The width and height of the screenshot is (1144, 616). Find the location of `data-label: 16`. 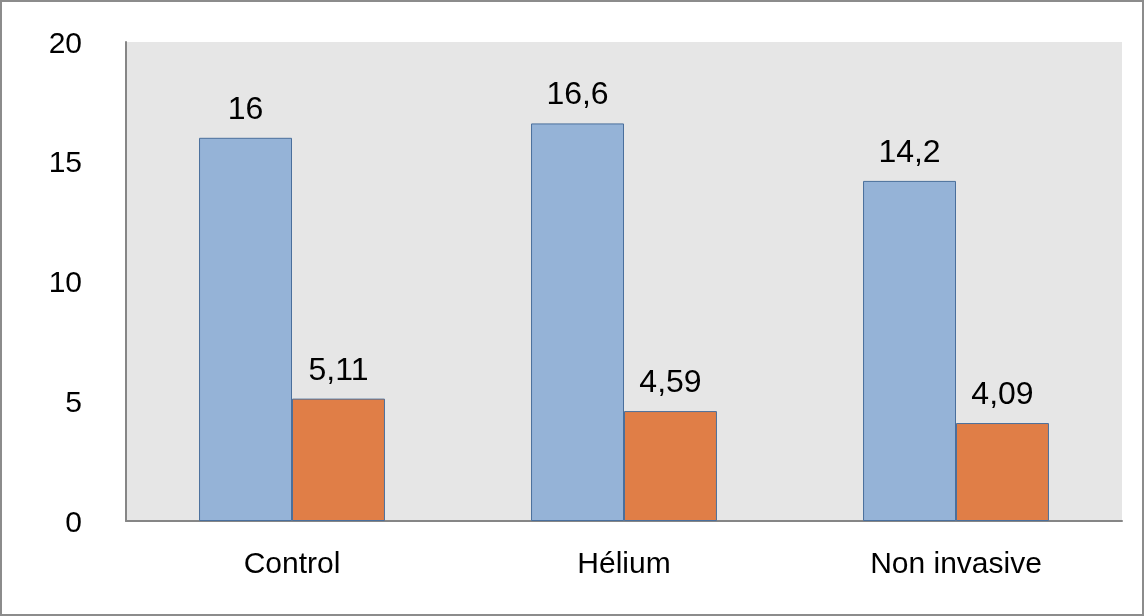

data-label: 16 is located at coordinates (245, 107).